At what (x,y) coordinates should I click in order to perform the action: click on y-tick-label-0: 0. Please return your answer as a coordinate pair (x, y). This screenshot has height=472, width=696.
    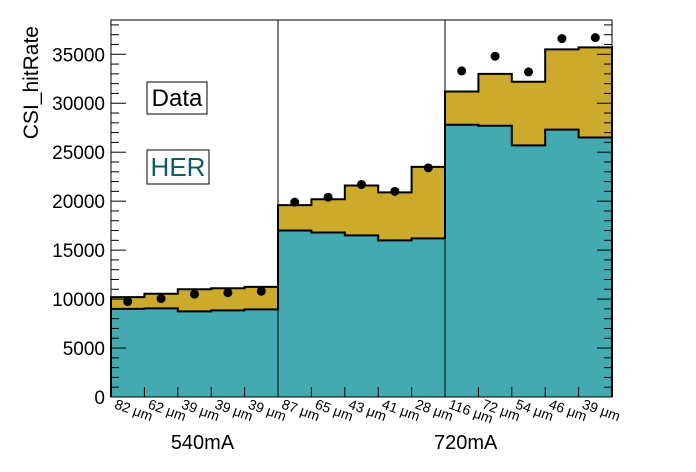
    Looking at the image, I should click on (99, 398).